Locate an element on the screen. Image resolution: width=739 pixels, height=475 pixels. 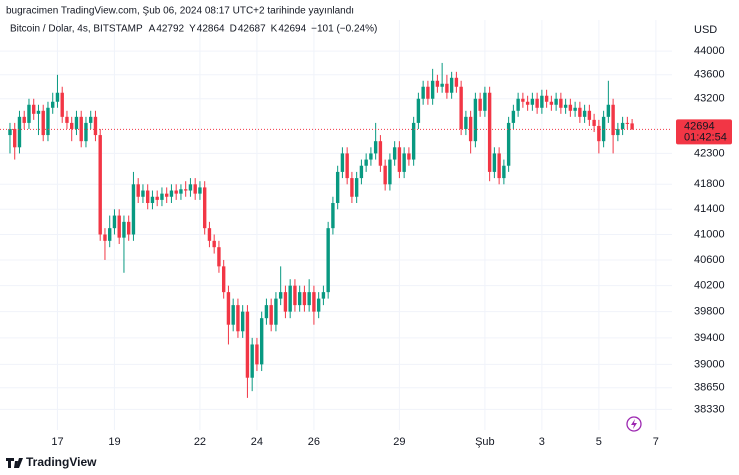
y-tick-label: 41000 is located at coordinates (709, 234).